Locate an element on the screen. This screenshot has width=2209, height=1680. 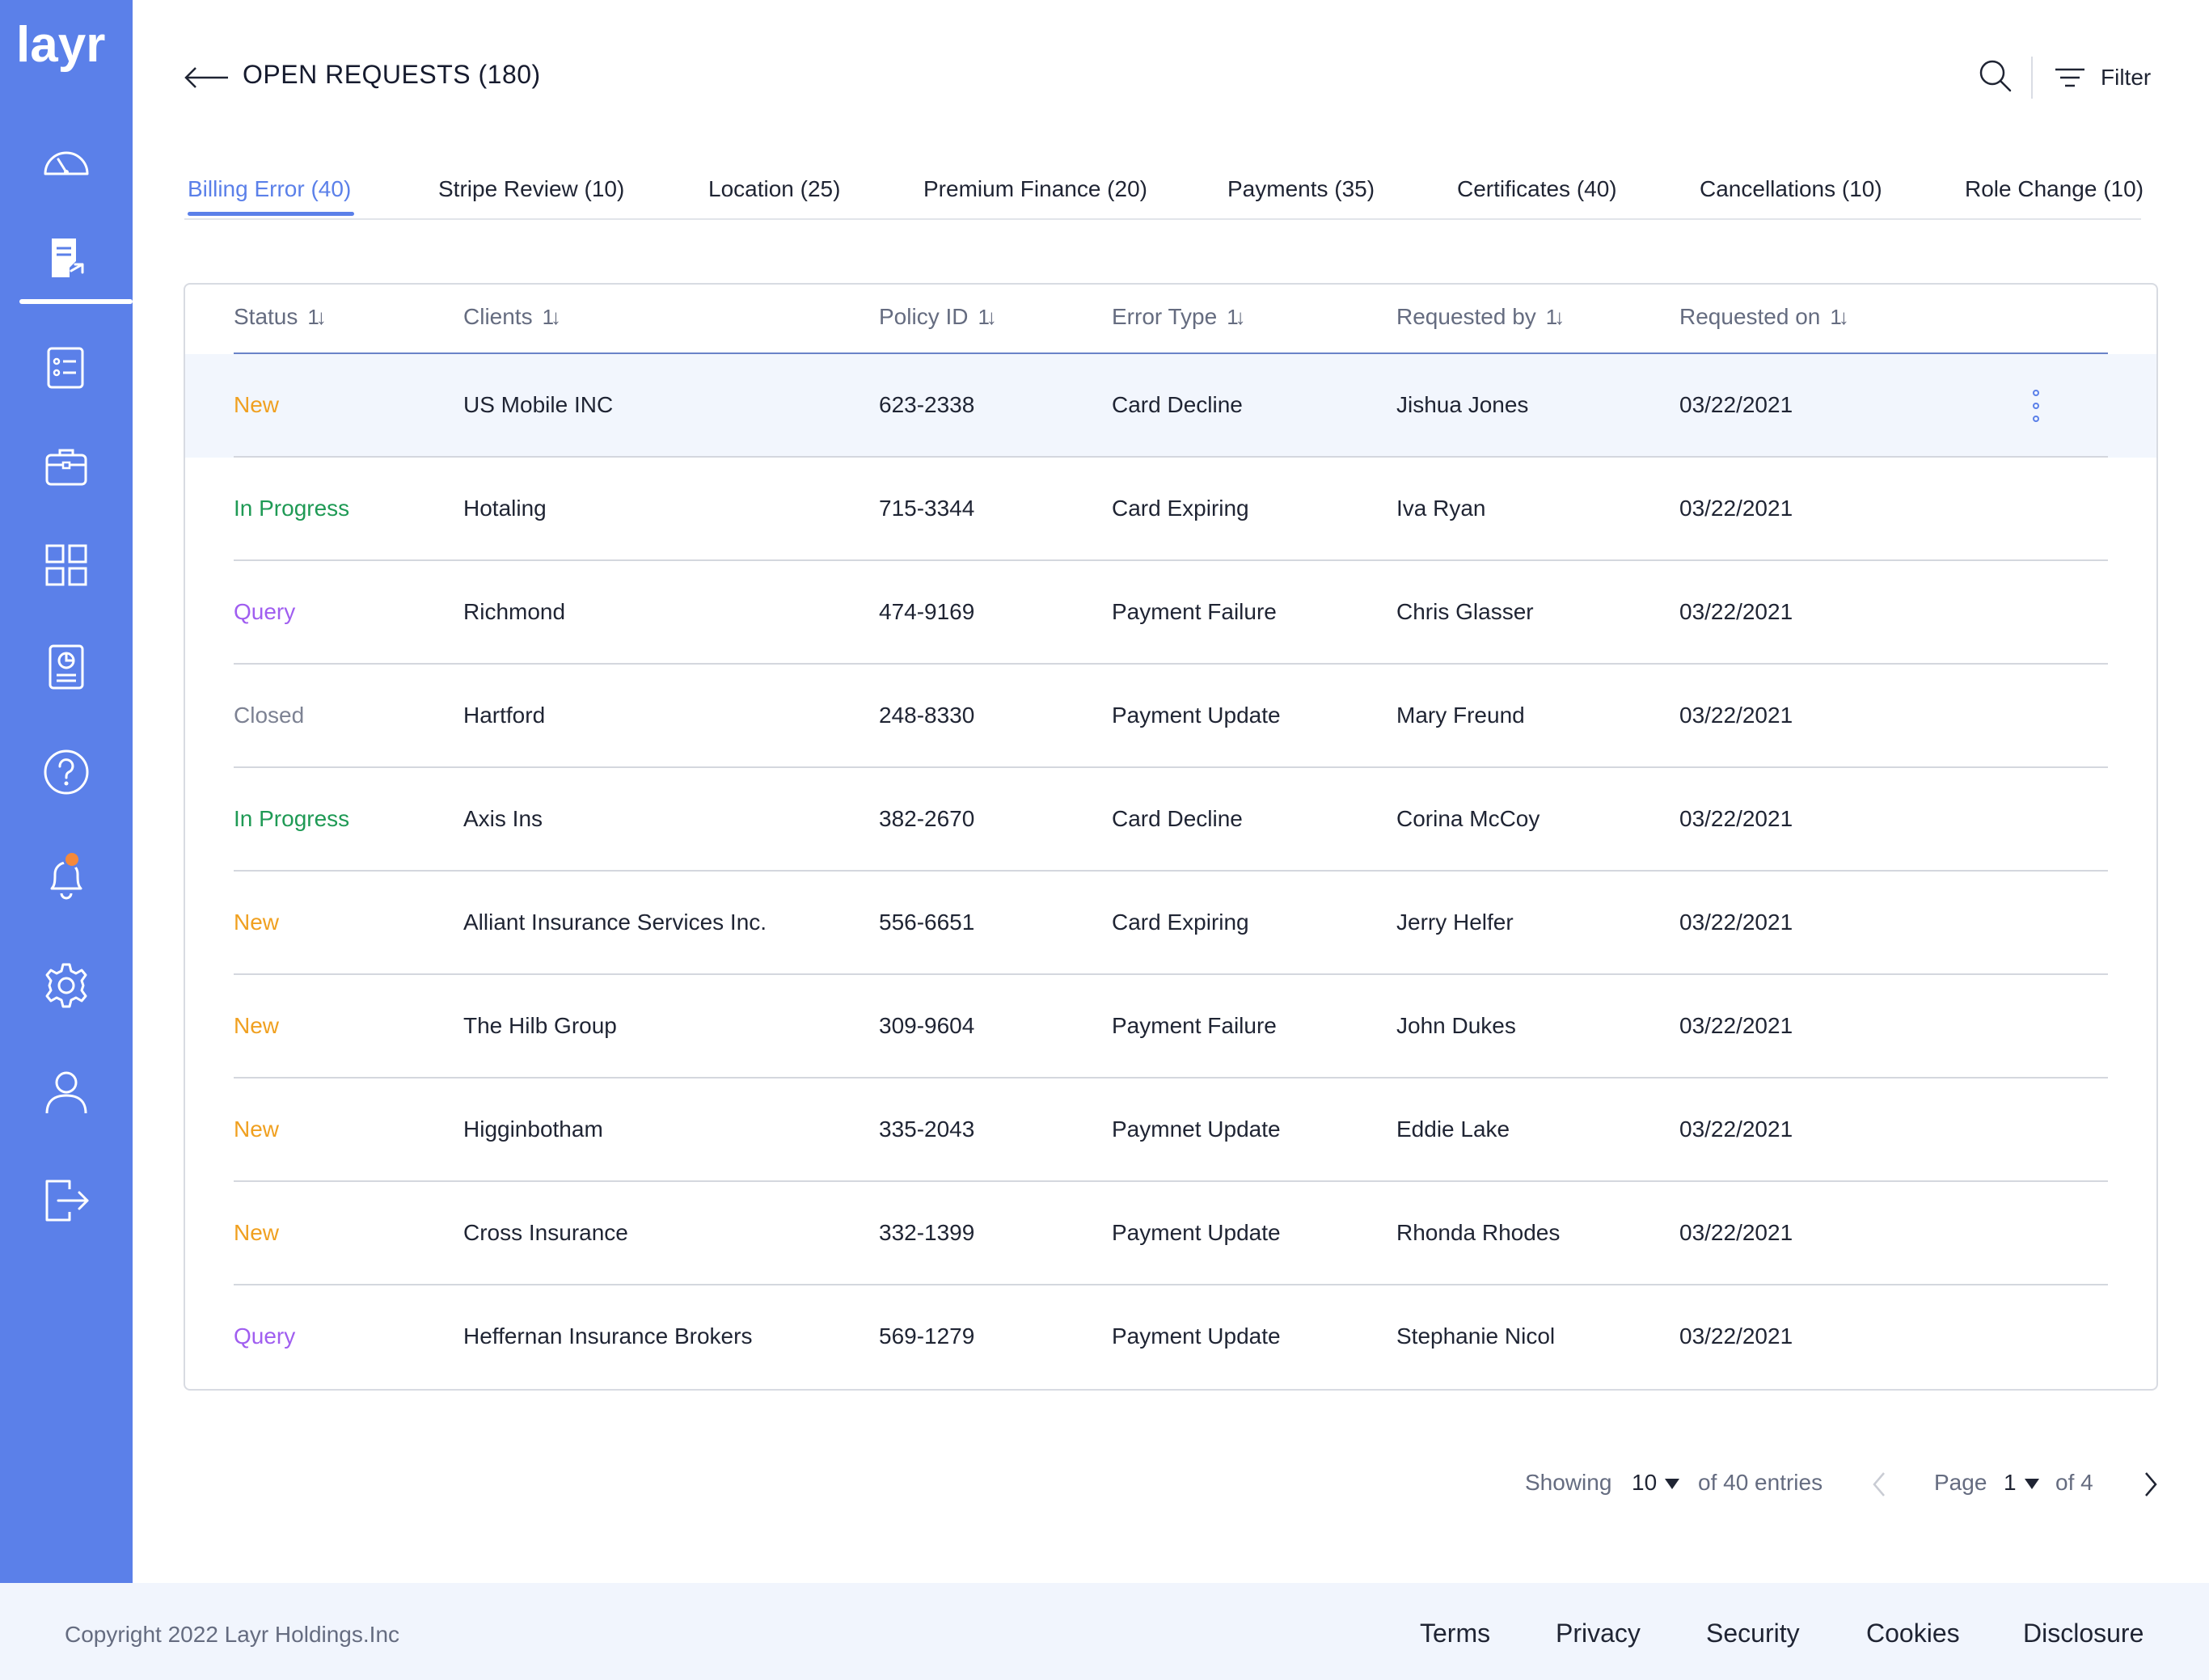
search-button is located at coordinates (1997, 77).